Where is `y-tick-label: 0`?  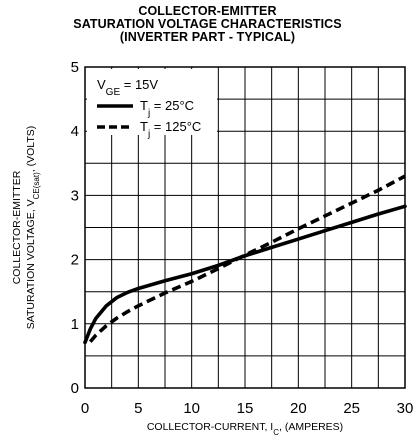
y-tick-label: 0 is located at coordinates (75, 388).